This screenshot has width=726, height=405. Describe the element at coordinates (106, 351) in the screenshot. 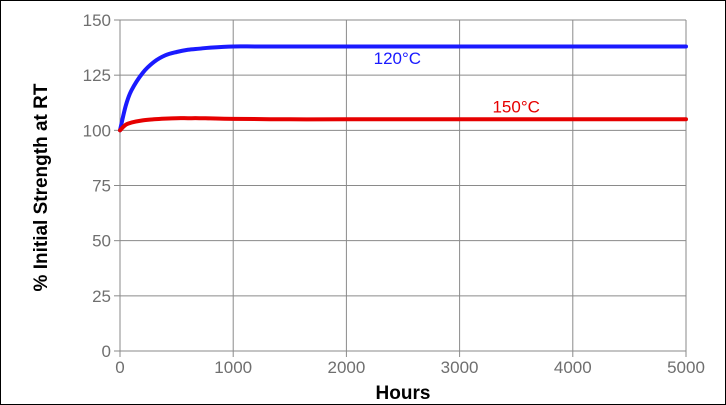

I see `y-tick-label: 0` at that location.